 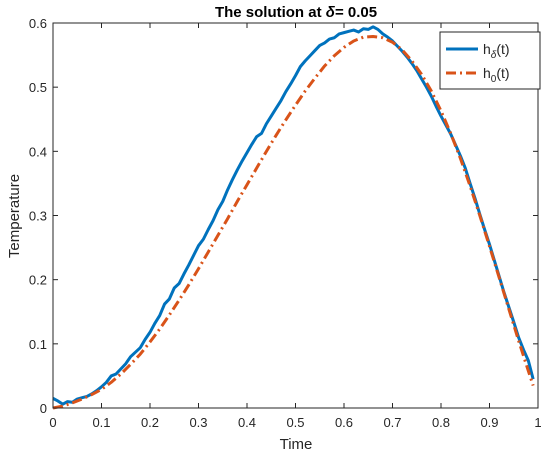 What do you see at coordinates (38, 87) in the screenshot?
I see `y-tick-label: 0.5` at bounding box center [38, 87].